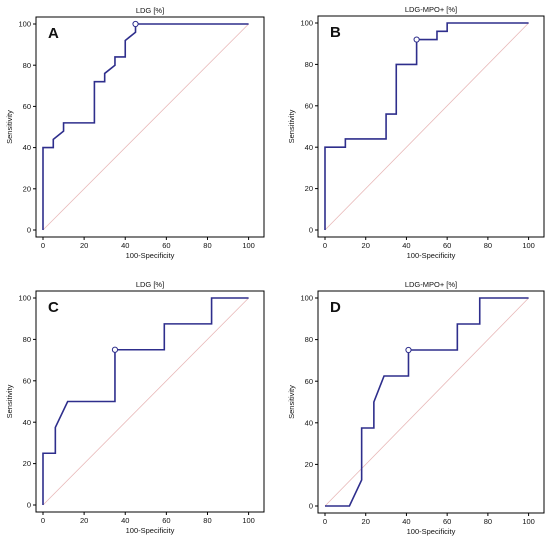 This screenshot has height=544, width=550. What do you see at coordinates (335, 307) in the screenshot?
I see `panel-letter: D` at bounding box center [335, 307].